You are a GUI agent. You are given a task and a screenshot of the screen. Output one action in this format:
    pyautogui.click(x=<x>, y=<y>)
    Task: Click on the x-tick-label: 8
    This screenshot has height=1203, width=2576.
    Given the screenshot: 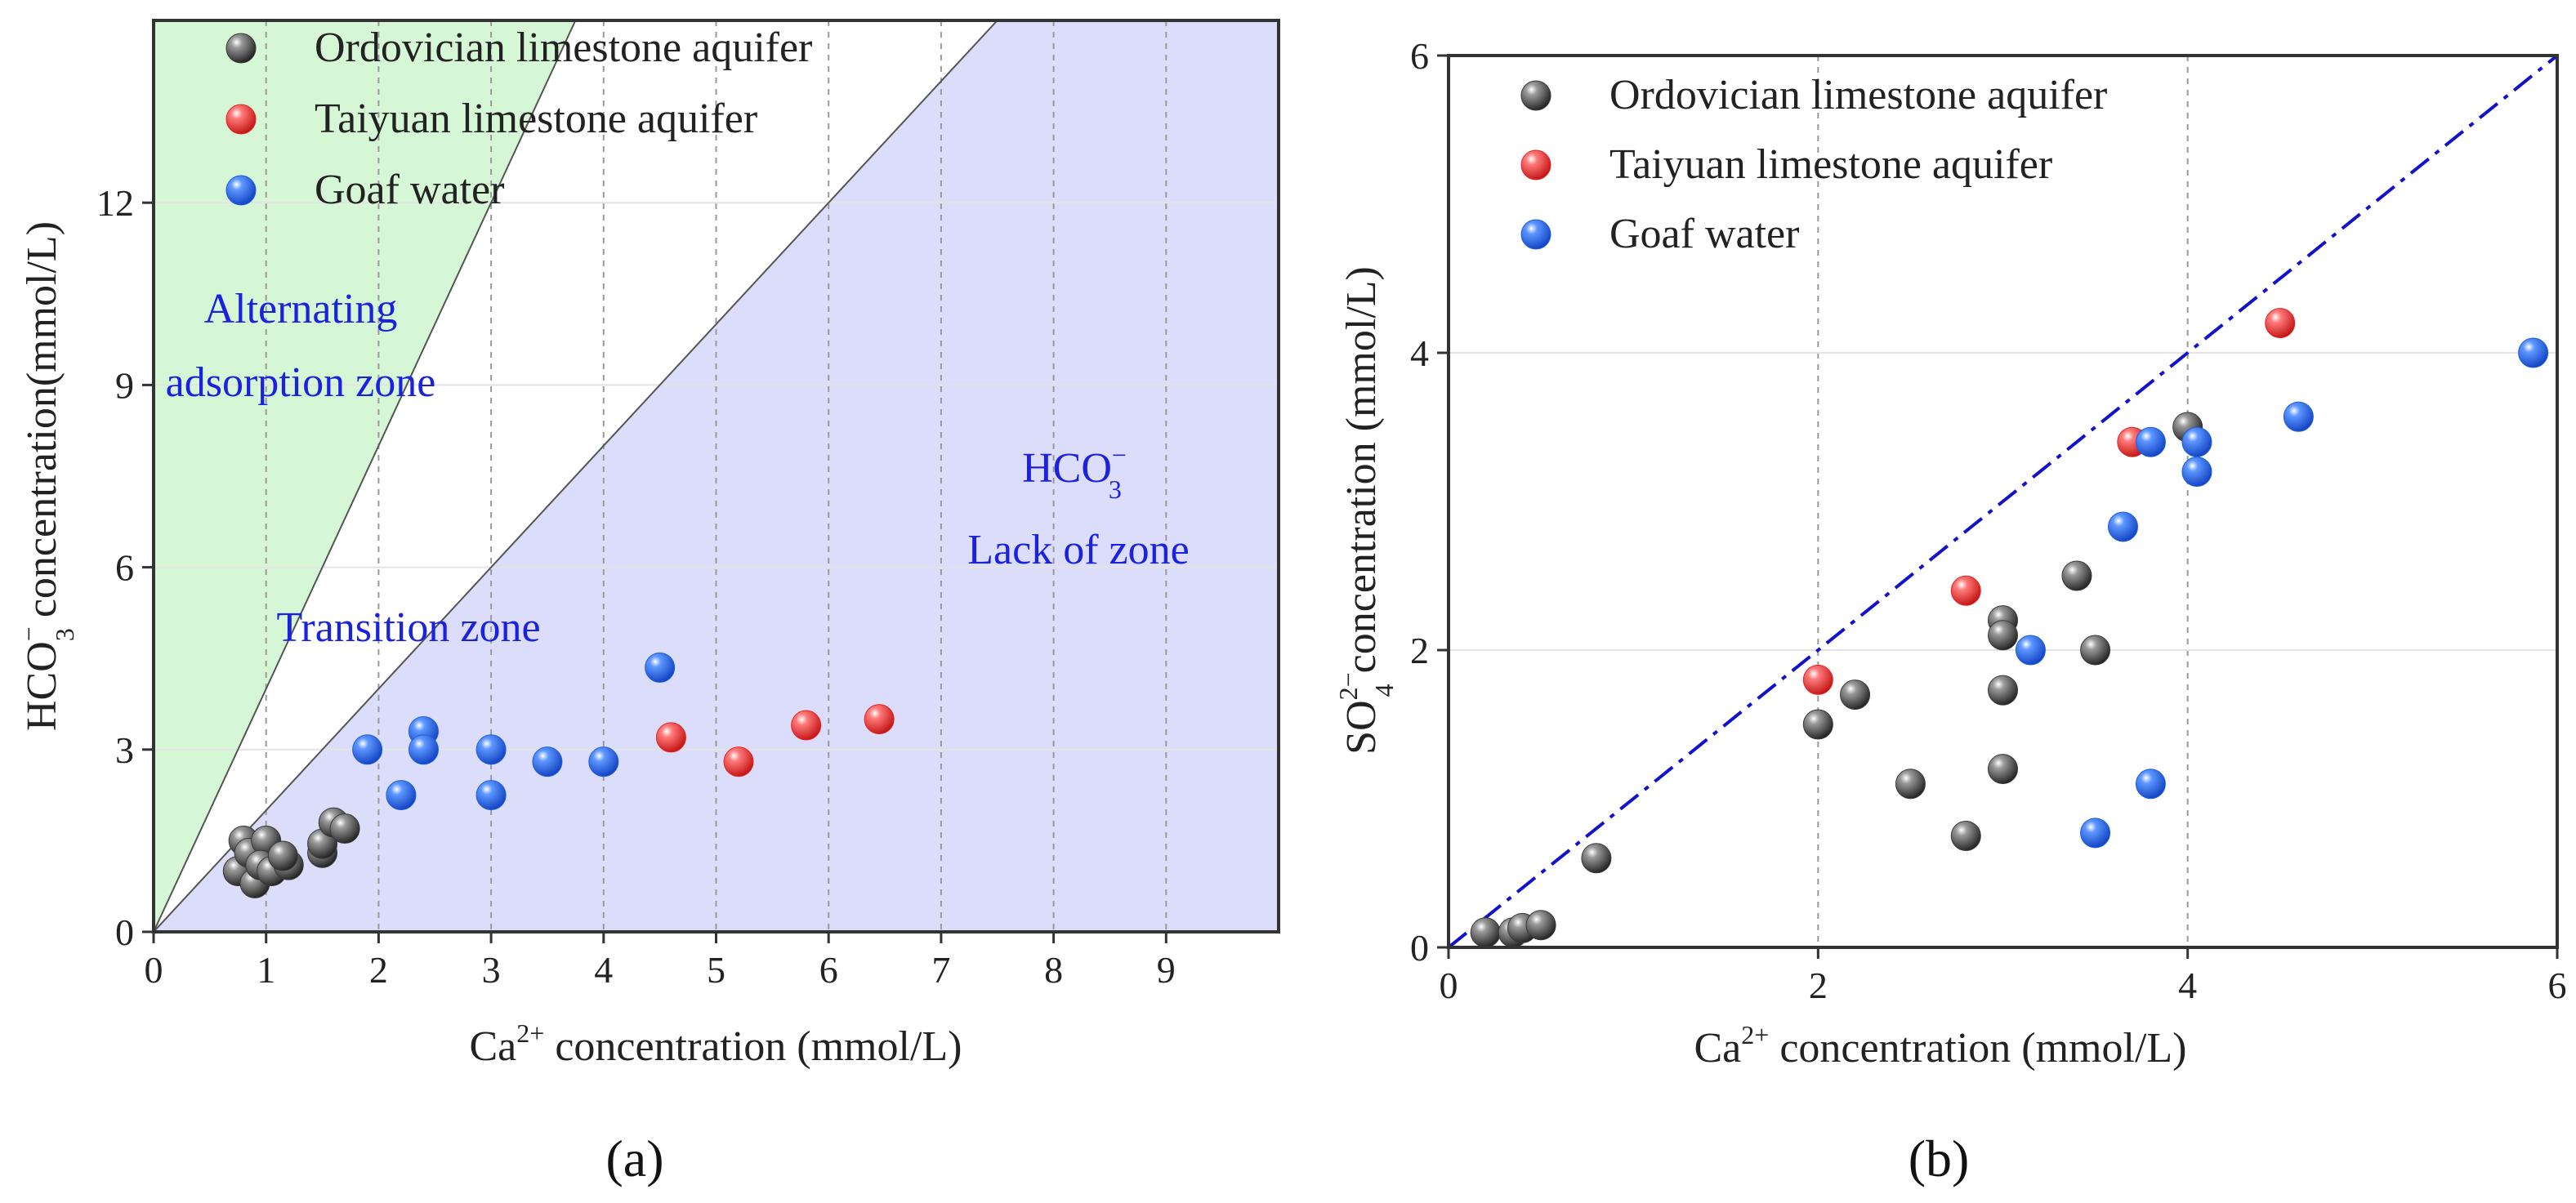 What is the action you would take?
    pyautogui.click(x=1053, y=970)
    